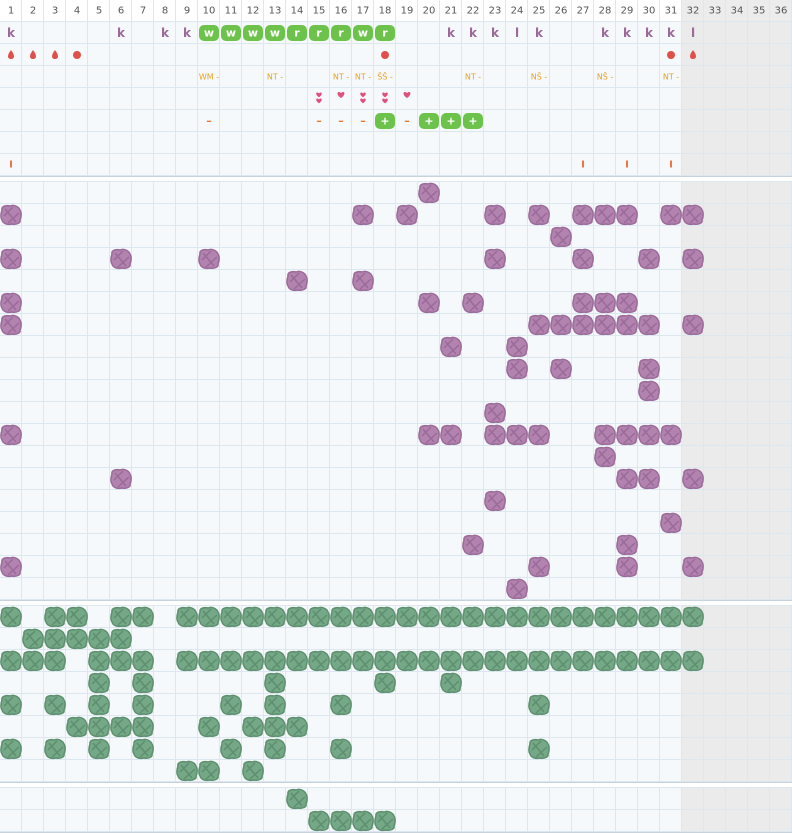 Image resolution: width=792 pixels, height=833 pixels. I want to click on badge-text: w, so click(209, 33).